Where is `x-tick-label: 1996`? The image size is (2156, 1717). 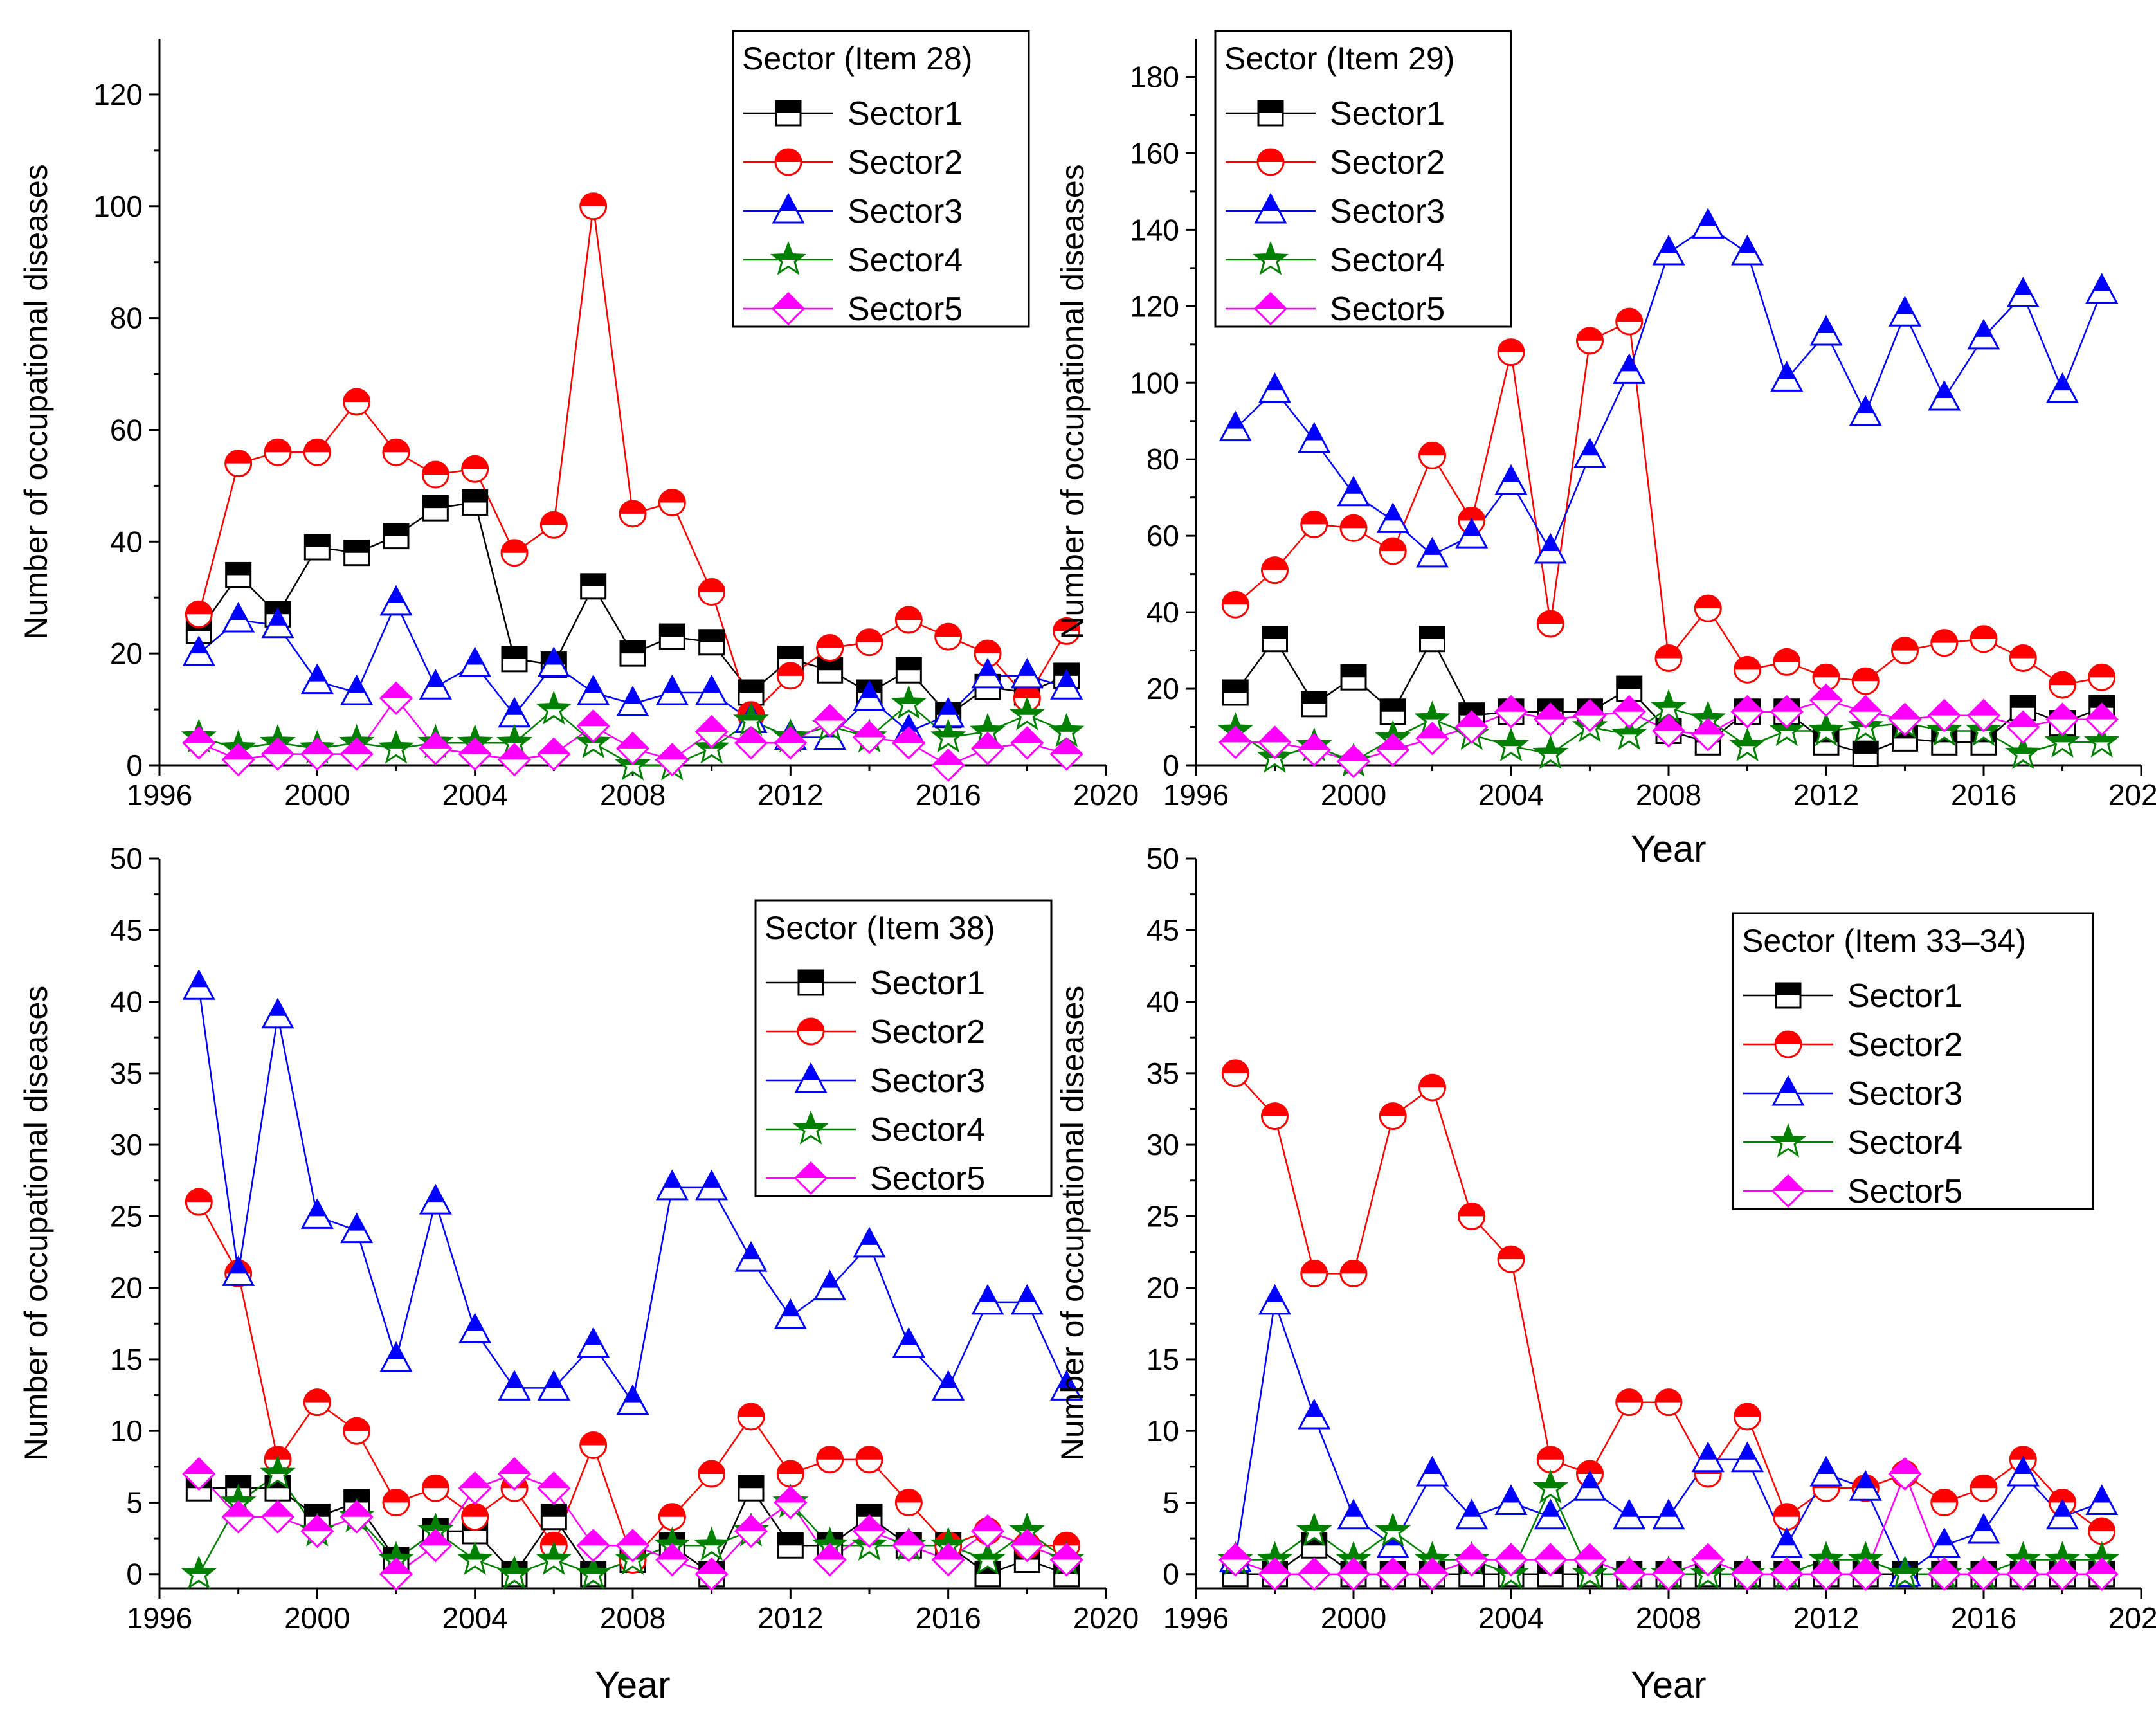 x-tick-label: 1996 is located at coordinates (1196, 1618).